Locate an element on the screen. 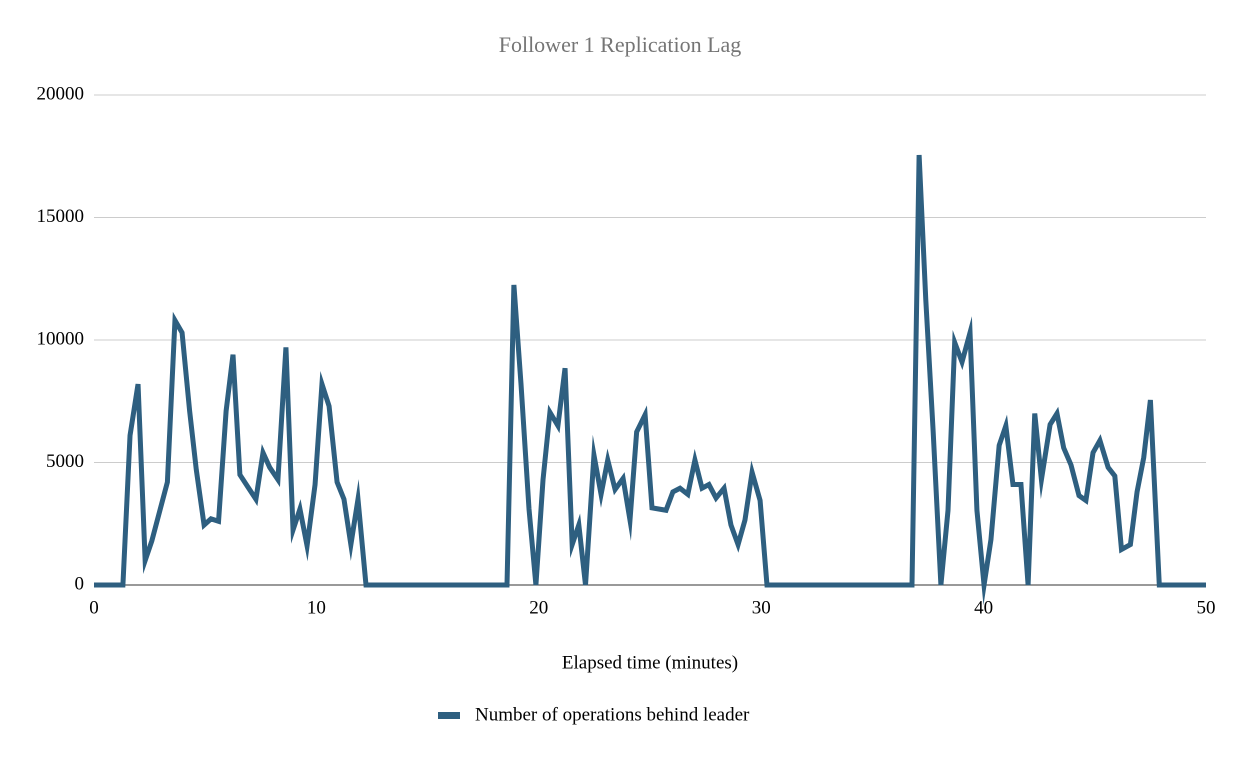 The image size is (1244, 758). x-tick-label: 30 is located at coordinates (761, 607).